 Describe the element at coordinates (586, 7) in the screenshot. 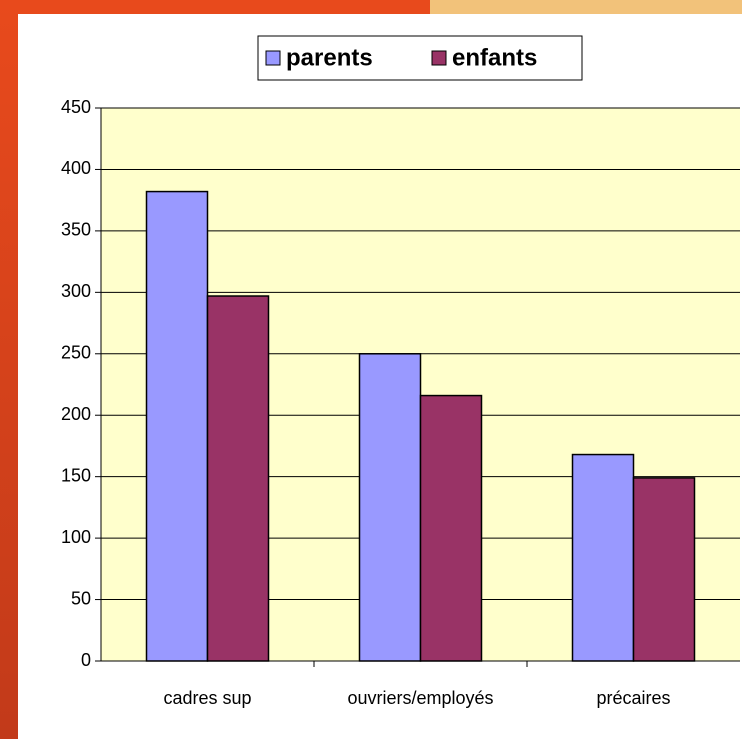

I see `top-strip` at that location.